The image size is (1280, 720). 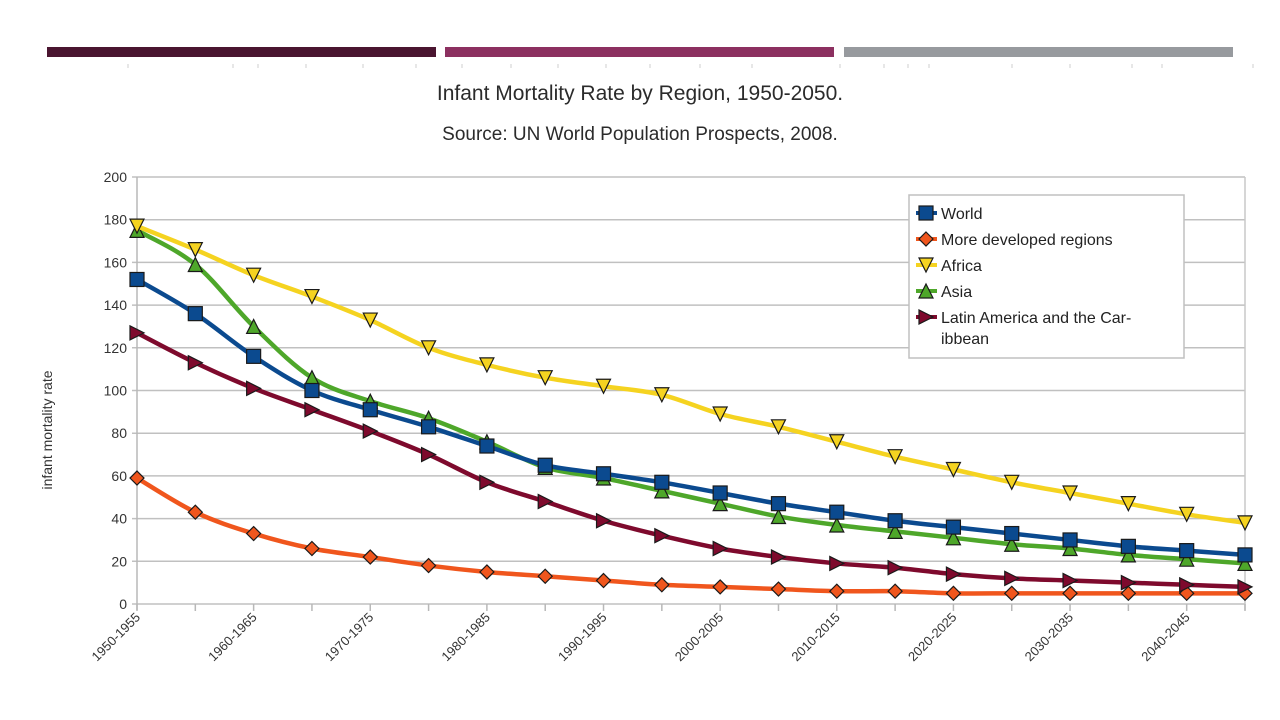 What do you see at coordinates (944, 291) in the screenshot?
I see `legend-item-asia: Asia` at bounding box center [944, 291].